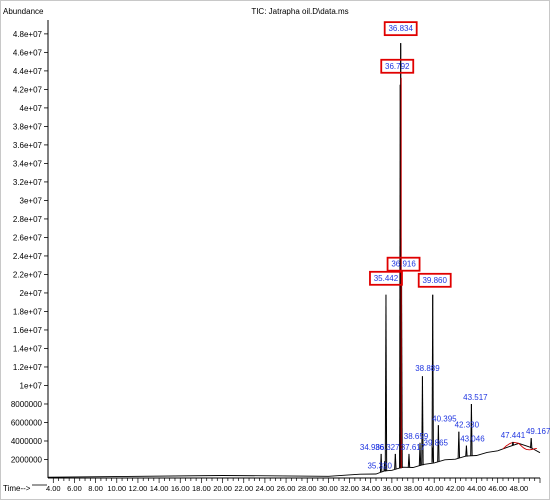 This screenshot has width=550, height=500. I want to click on x-tick-label: 12.00, so click(138, 488).